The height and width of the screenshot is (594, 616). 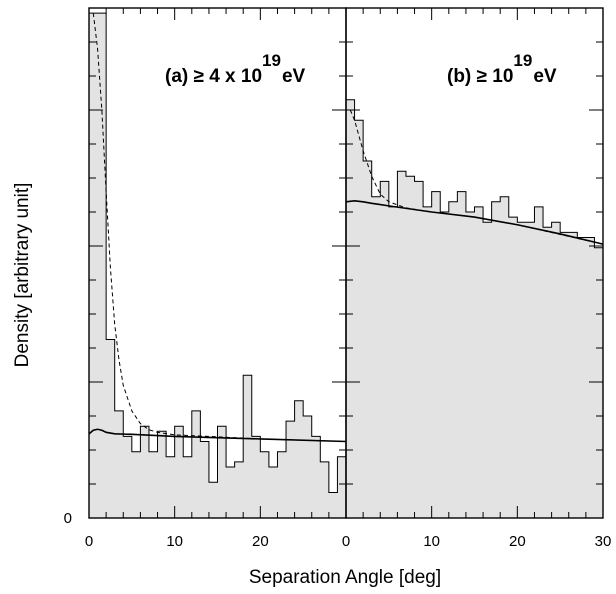 What do you see at coordinates (174, 541) in the screenshot?
I see `panel-a-x-tick-label: 10` at bounding box center [174, 541].